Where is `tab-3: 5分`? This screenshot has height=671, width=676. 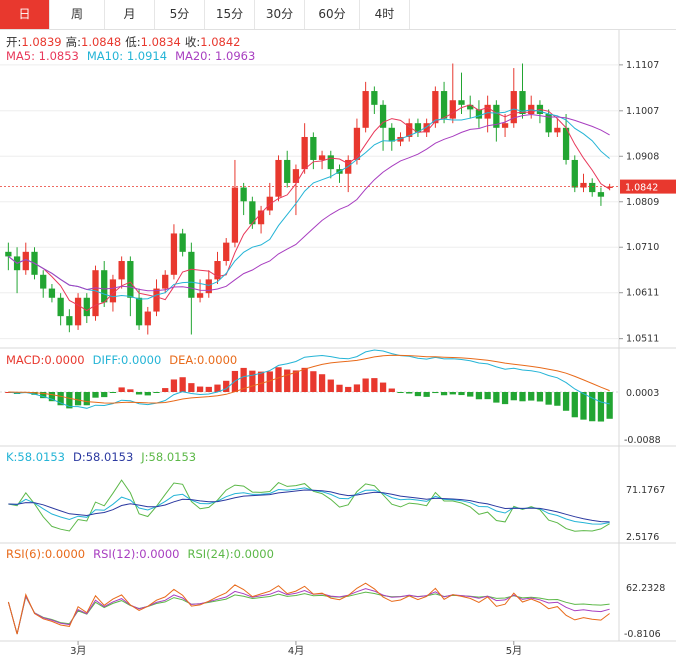 tab-3: 5分 is located at coordinates (180, 14).